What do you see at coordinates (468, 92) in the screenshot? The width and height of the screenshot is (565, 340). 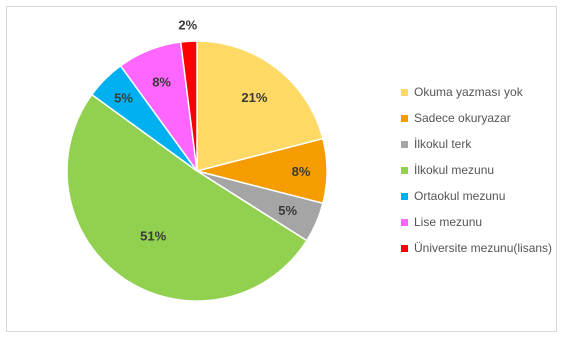 I see `legend-label: Okuma yazması yok` at bounding box center [468, 92].